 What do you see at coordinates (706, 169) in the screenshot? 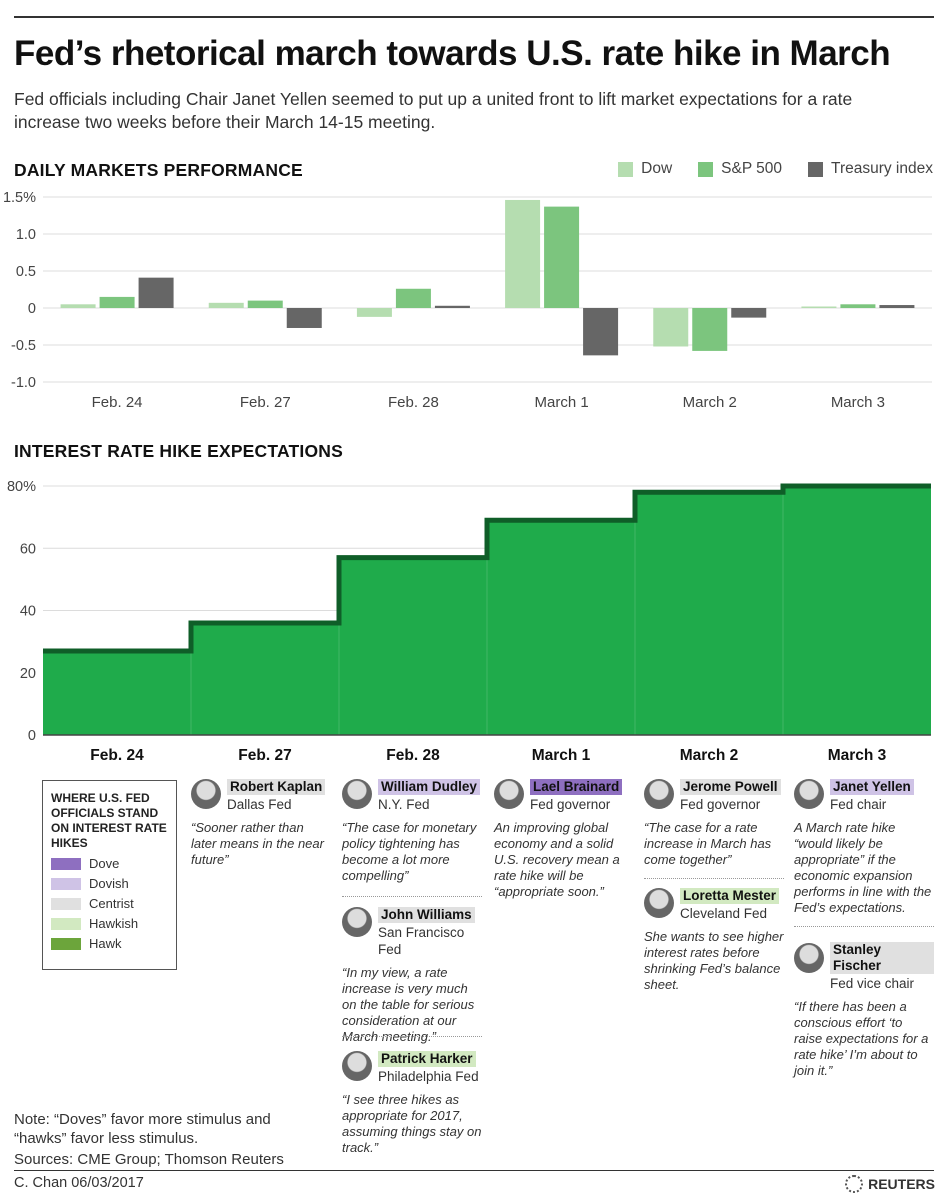
I see `legend-swatch-sp500` at bounding box center [706, 169].